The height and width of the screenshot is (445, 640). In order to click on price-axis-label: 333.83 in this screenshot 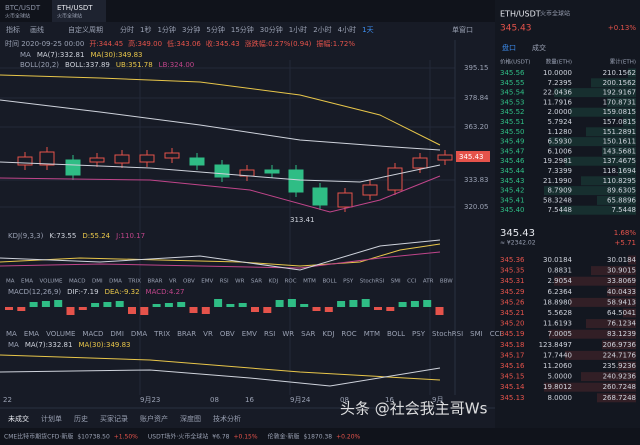, I will do `click(476, 180)`.